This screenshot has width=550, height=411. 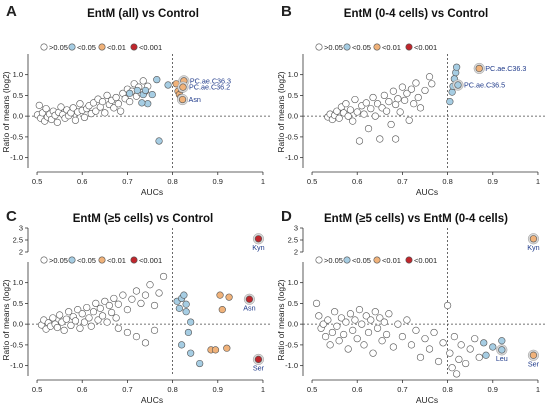 What do you see at coordinates (286, 216) in the screenshot?
I see `panel-letter: D` at bounding box center [286, 216].